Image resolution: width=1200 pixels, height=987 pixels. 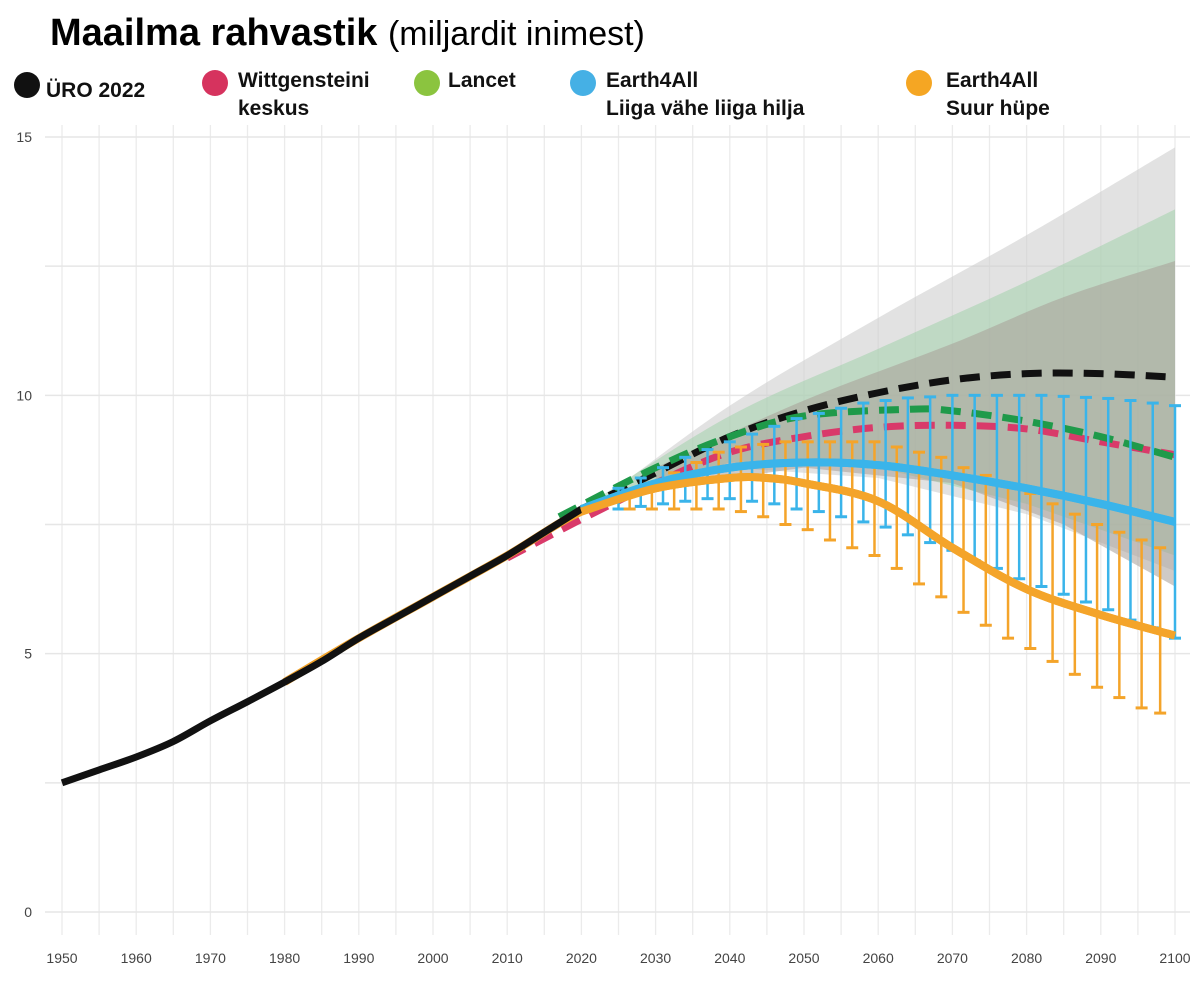 What do you see at coordinates (96, 90) in the screenshot?
I see `legend-label-uro: ÜRO 2022` at bounding box center [96, 90].